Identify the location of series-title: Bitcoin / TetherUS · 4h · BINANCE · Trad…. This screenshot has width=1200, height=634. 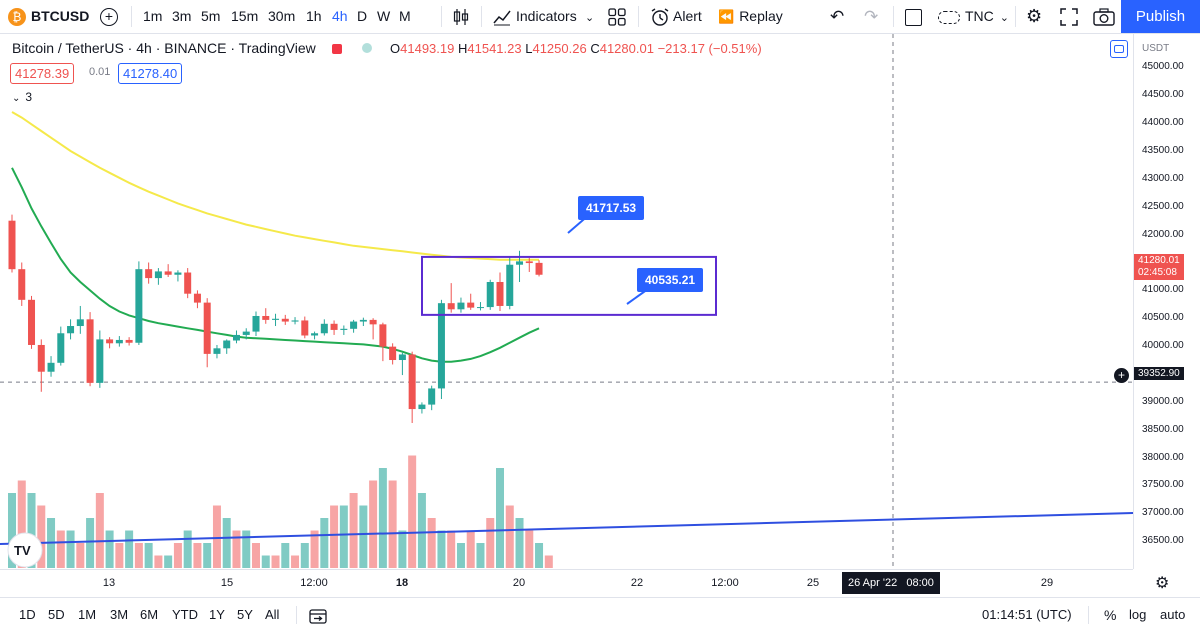
(164, 48).